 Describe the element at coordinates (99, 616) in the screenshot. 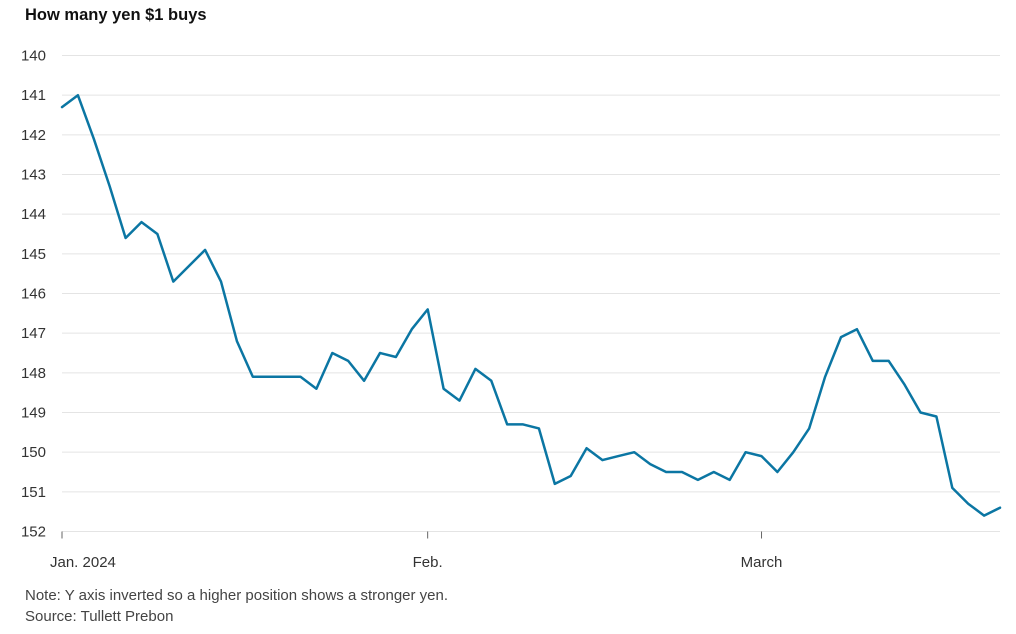

I see `chart-source: Source: Tullett Prebon` at that location.